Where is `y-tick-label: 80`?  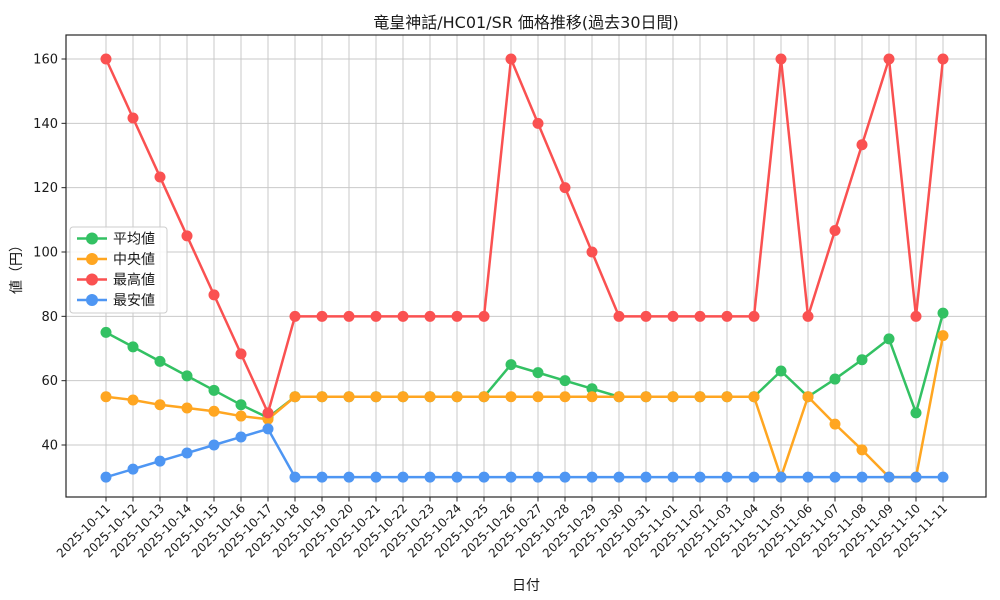 y-tick-label: 80 is located at coordinates (49, 317).